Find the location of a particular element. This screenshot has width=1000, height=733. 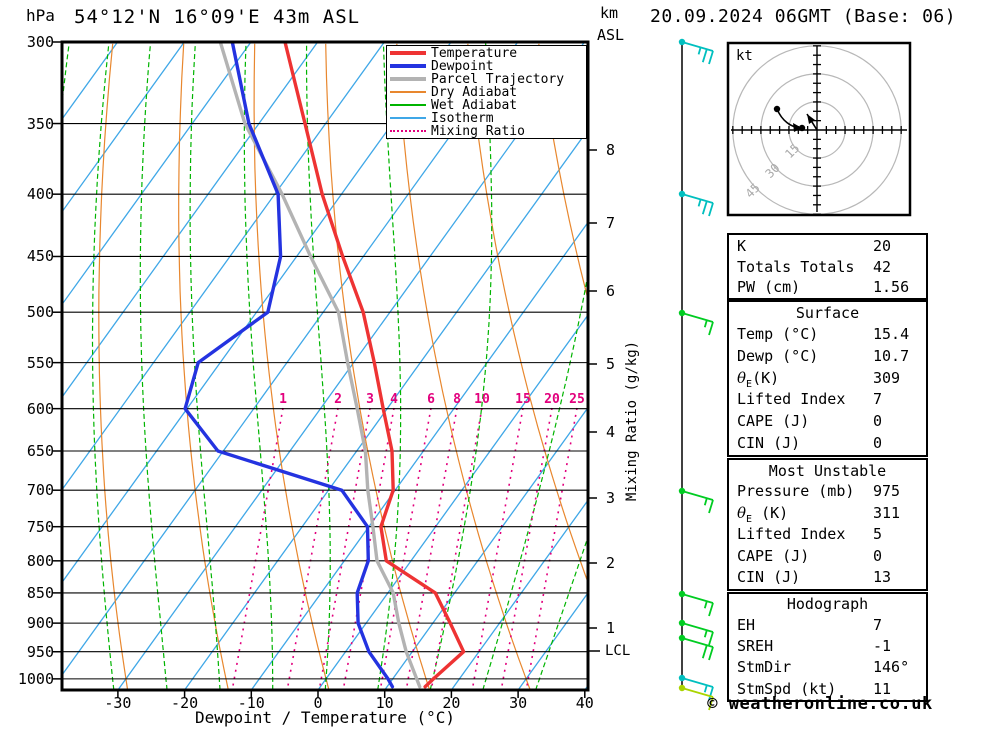

row-label: θE(K) is located at coordinates (758, 379).